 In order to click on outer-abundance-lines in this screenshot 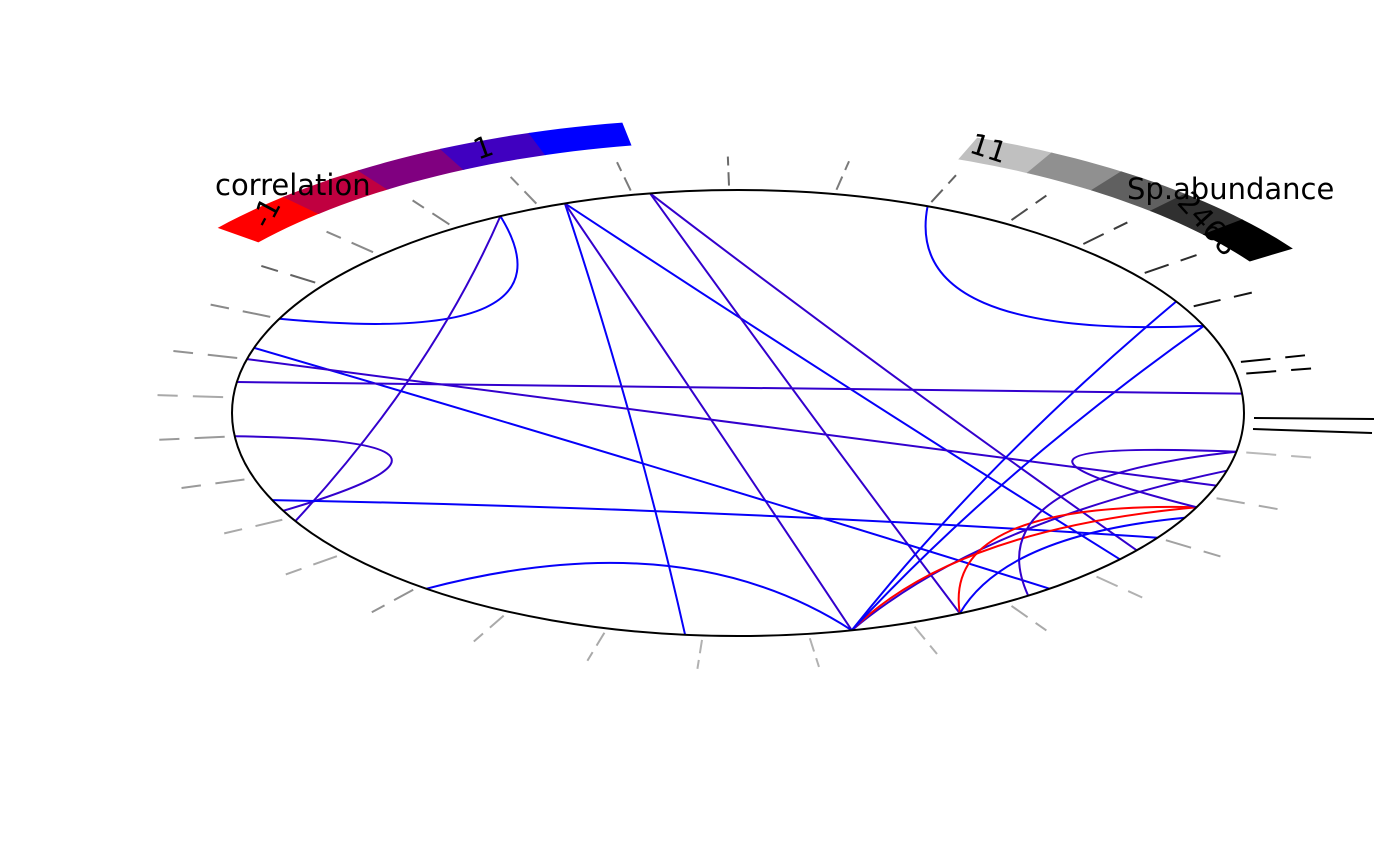, I will do `click(1313, 425)`.